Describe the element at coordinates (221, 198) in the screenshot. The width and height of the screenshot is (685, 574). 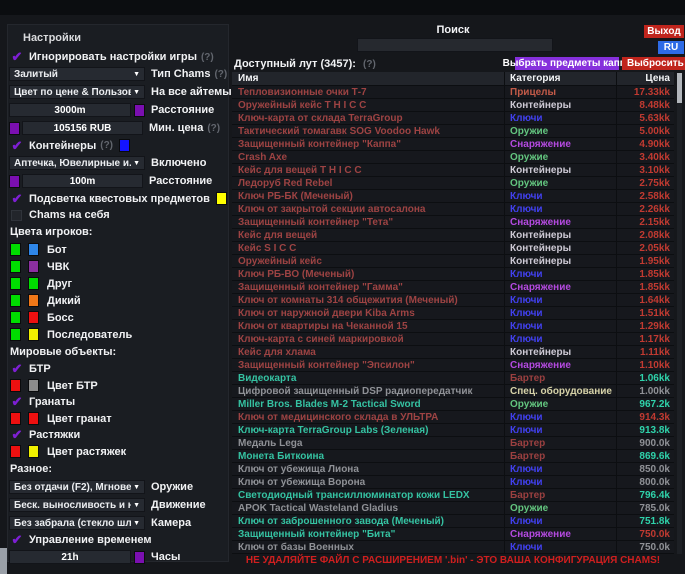
I see `quest-items-highlight-checkbox-color` at that location.